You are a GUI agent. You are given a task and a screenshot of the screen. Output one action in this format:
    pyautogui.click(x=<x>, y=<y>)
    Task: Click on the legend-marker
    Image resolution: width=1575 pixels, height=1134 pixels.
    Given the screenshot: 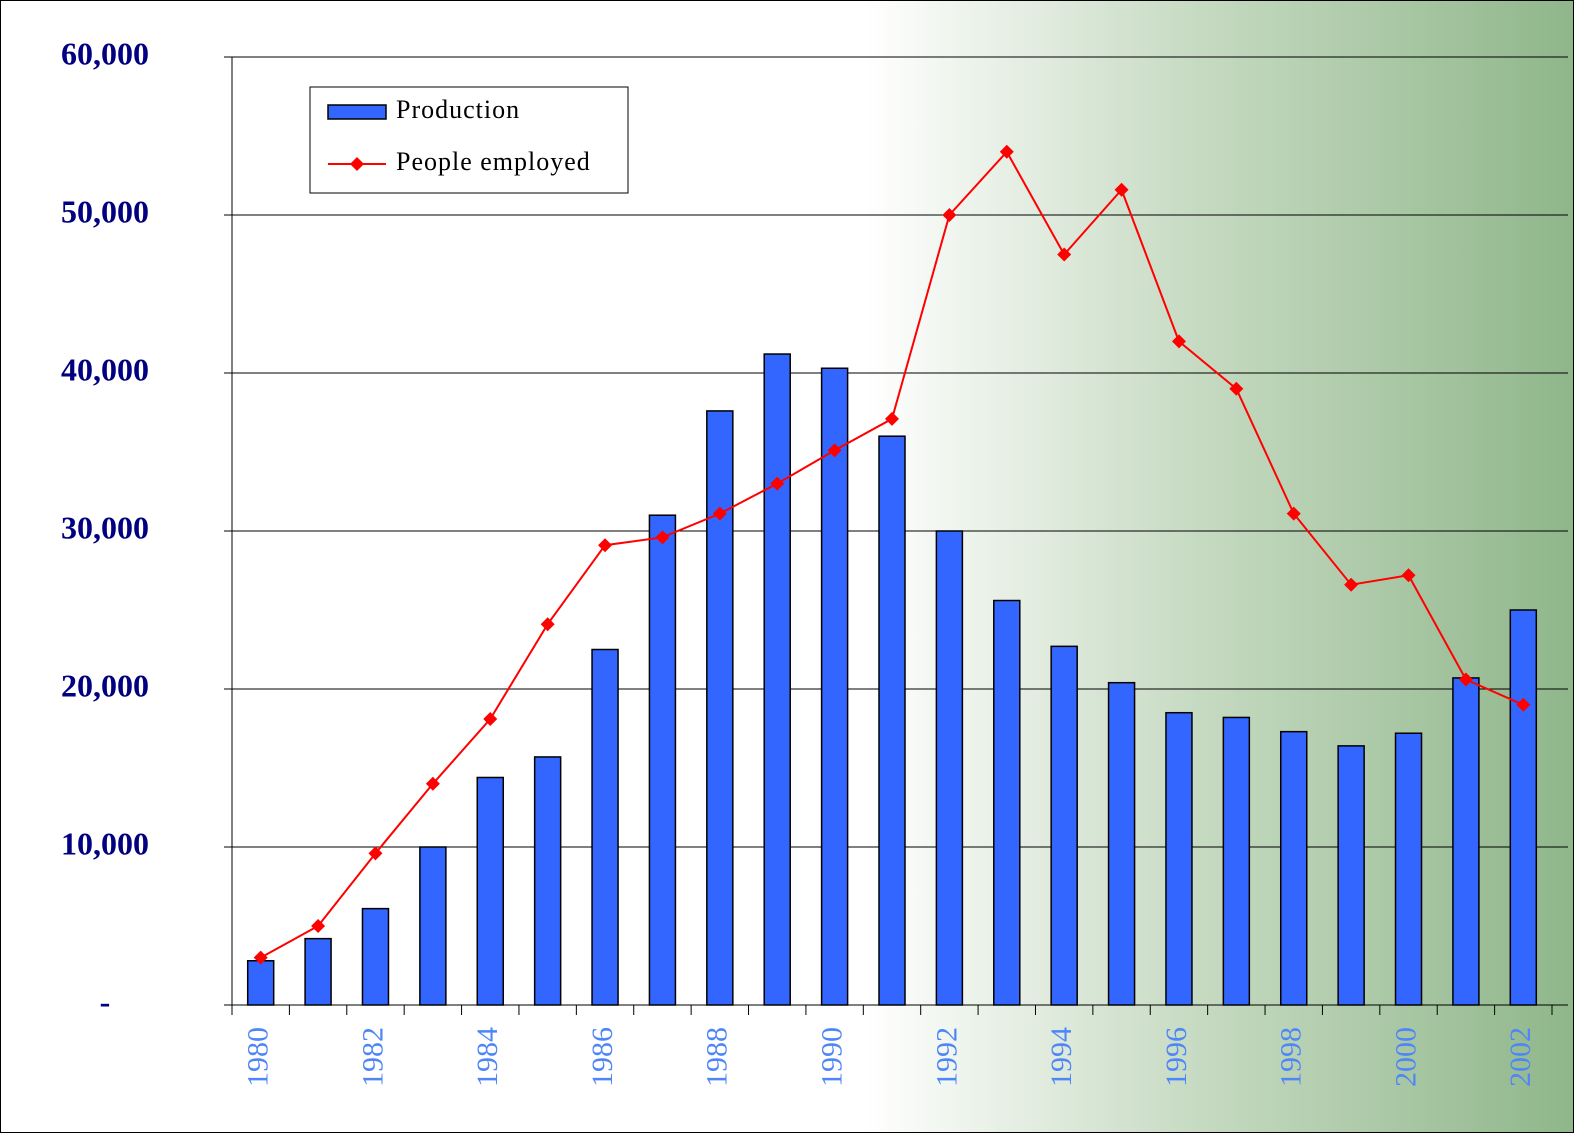 What is the action you would take?
    pyautogui.click(x=357, y=164)
    